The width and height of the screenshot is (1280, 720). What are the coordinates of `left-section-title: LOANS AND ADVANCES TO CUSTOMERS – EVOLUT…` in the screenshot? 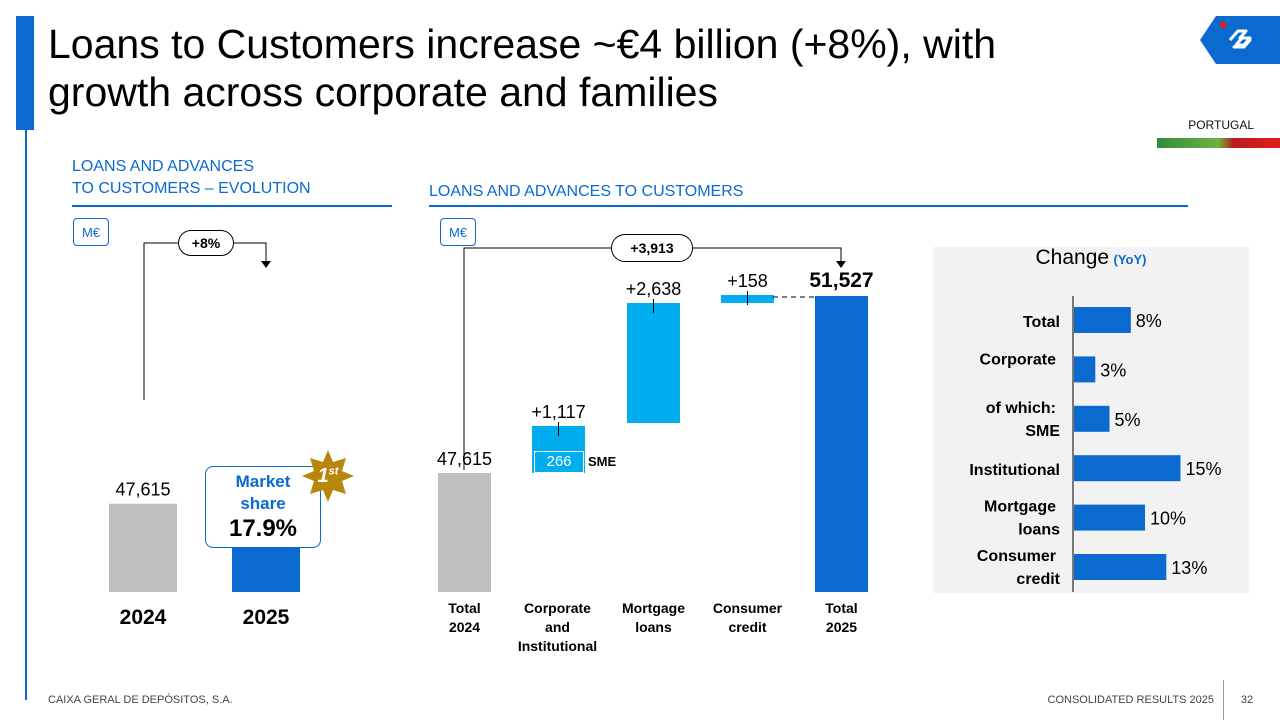 It's located at (232, 178).